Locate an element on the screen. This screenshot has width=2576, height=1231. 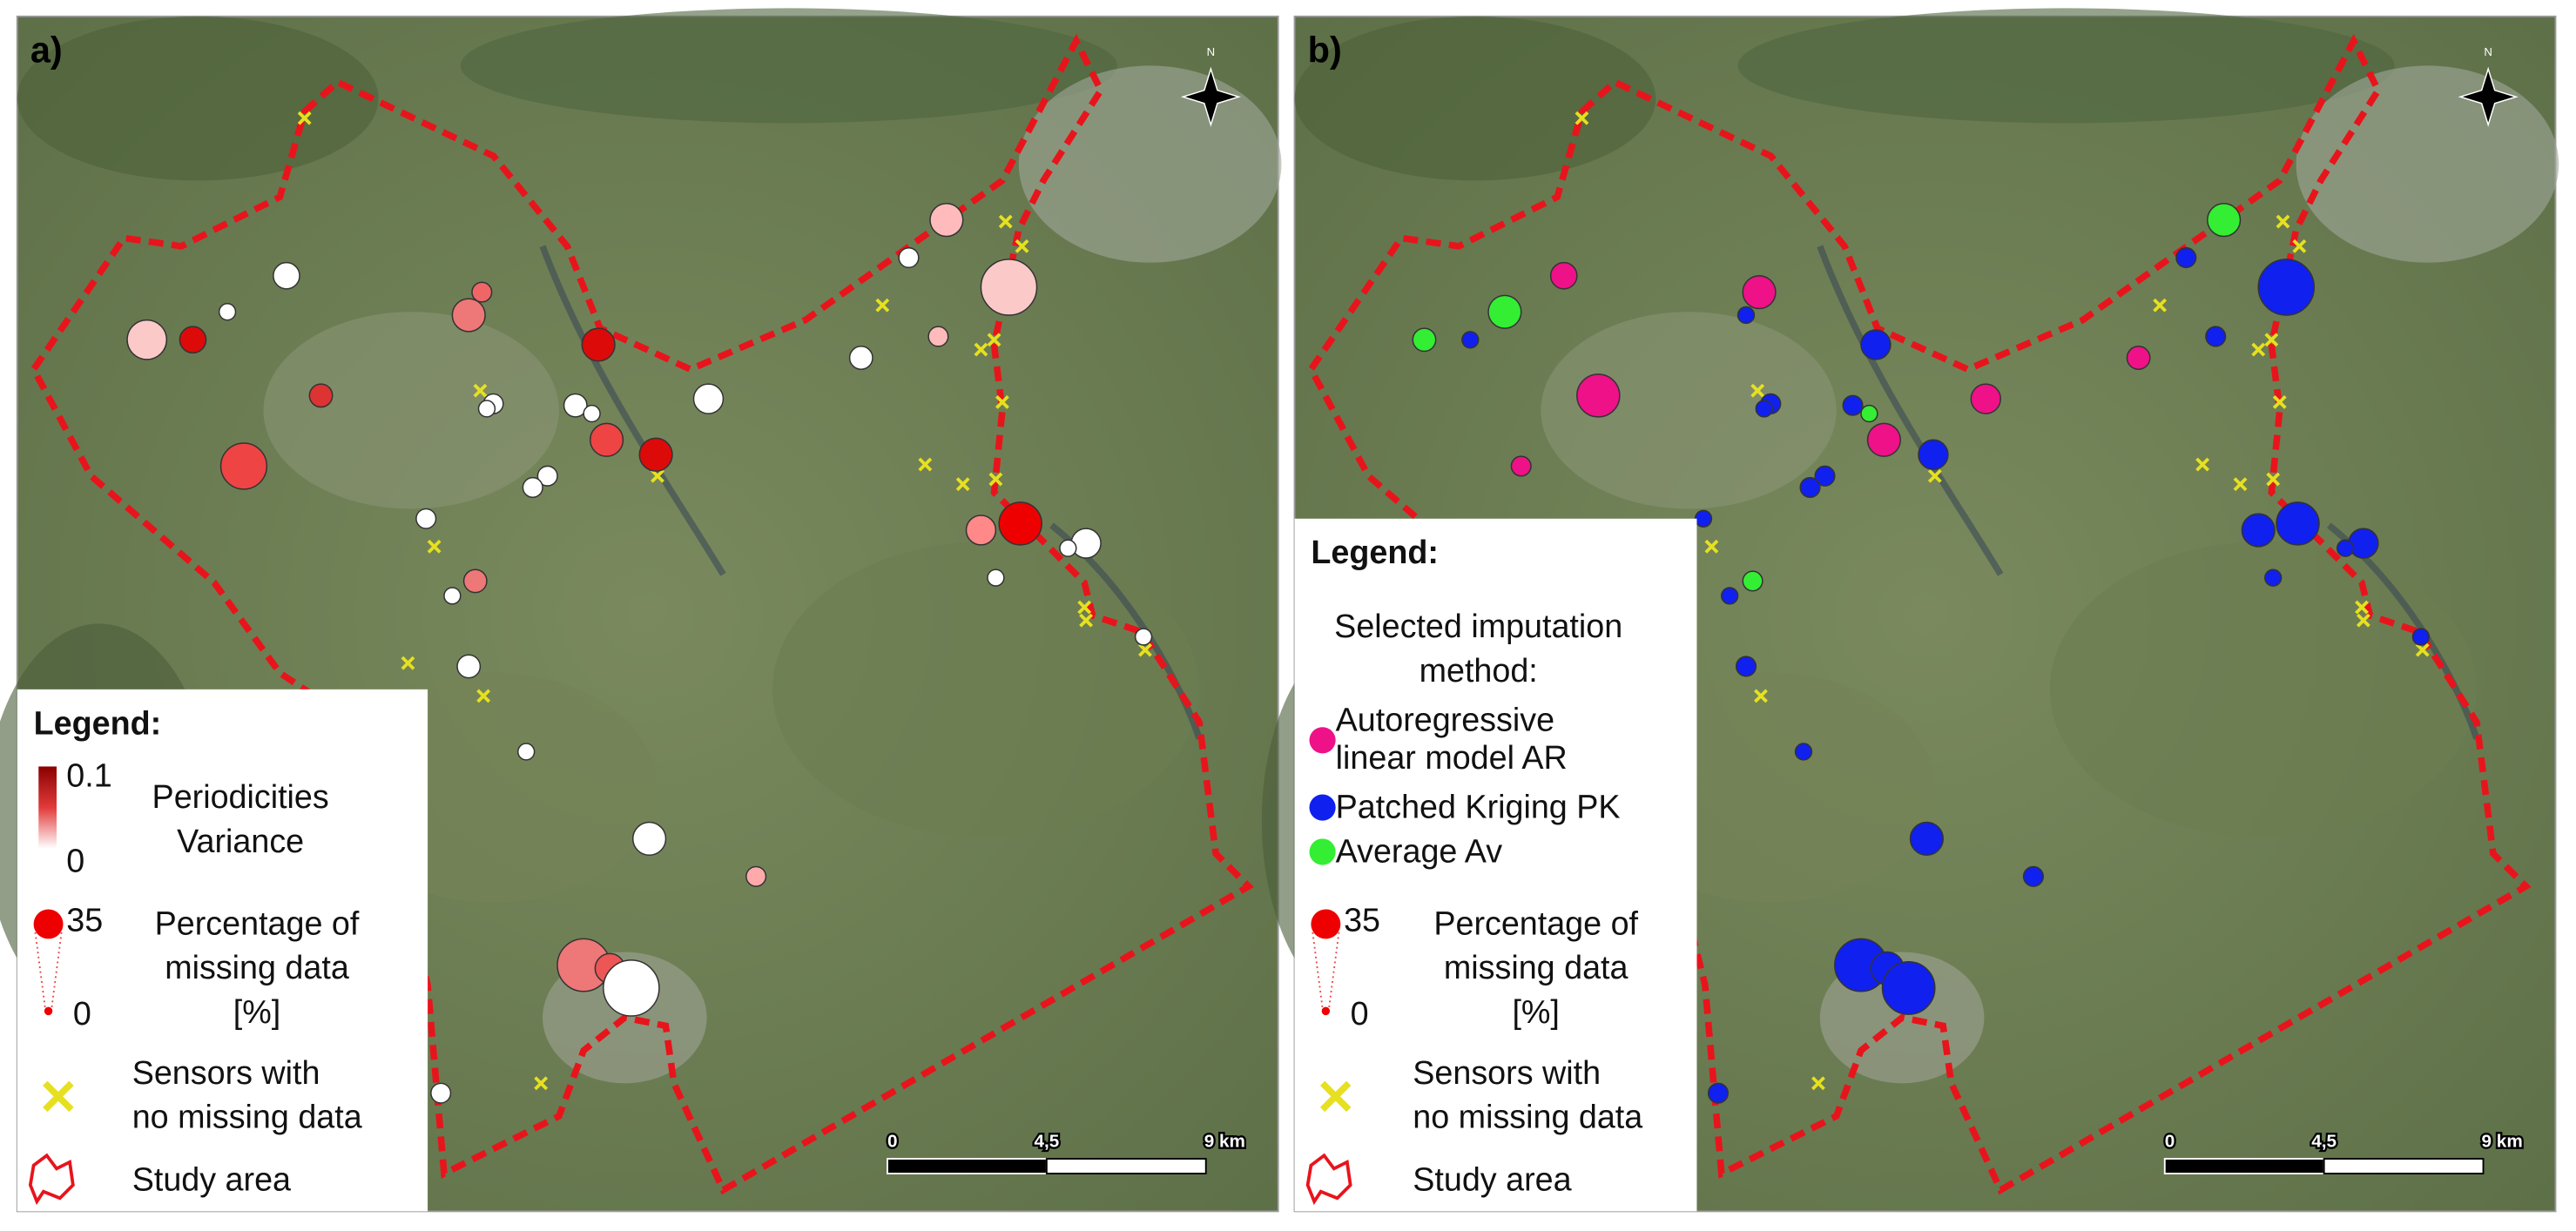
legend-text: Percentage of is located at coordinates (1535, 923).